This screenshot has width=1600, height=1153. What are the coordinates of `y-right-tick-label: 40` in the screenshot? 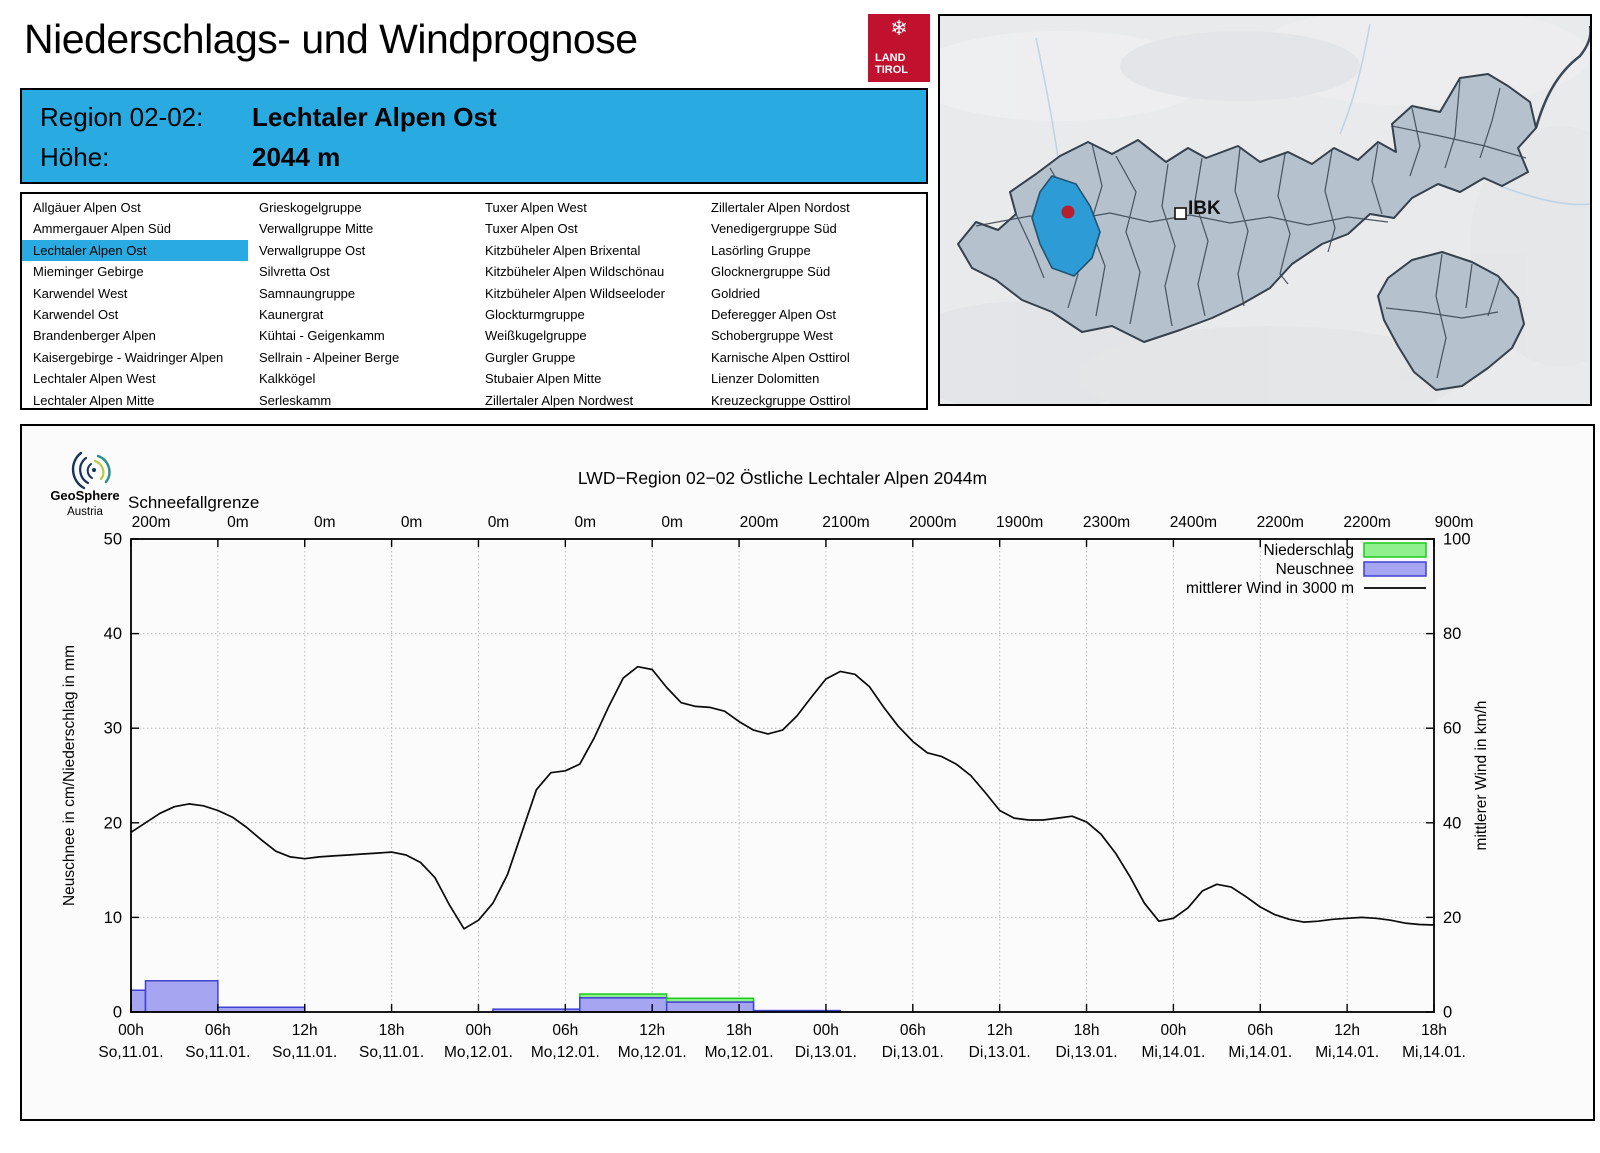 It's located at (1452, 823).